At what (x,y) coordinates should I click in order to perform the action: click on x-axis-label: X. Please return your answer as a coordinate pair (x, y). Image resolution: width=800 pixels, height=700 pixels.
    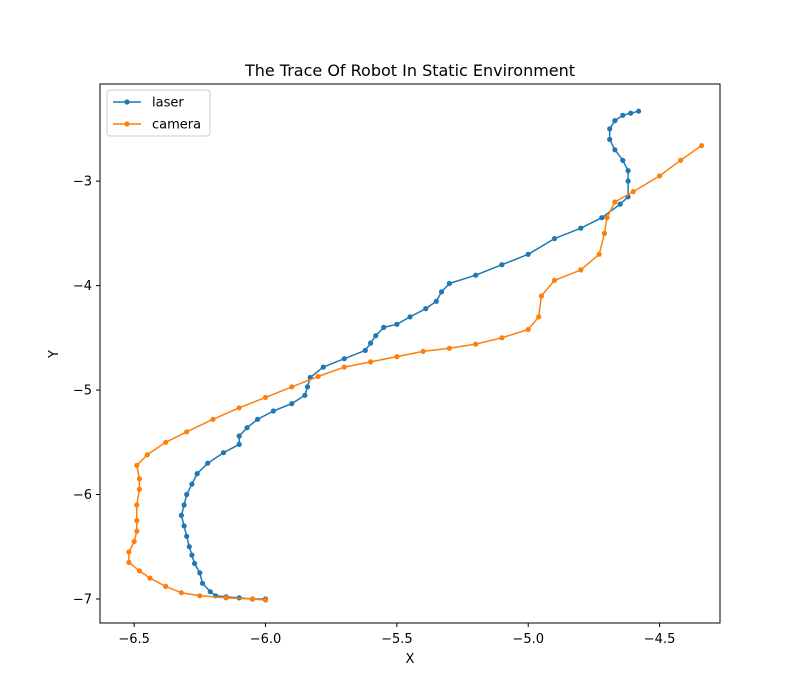
    Looking at the image, I should click on (410, 659).